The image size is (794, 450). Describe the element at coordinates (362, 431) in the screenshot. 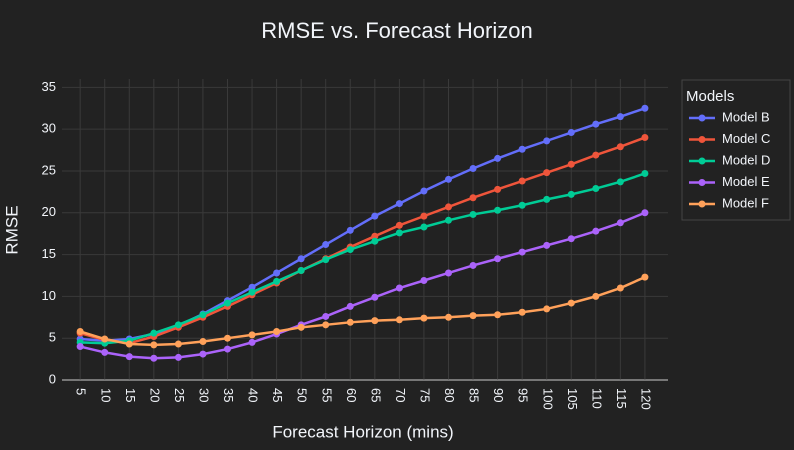

I see `x-axis-title: Forecast Horizon (mins)` at that location.